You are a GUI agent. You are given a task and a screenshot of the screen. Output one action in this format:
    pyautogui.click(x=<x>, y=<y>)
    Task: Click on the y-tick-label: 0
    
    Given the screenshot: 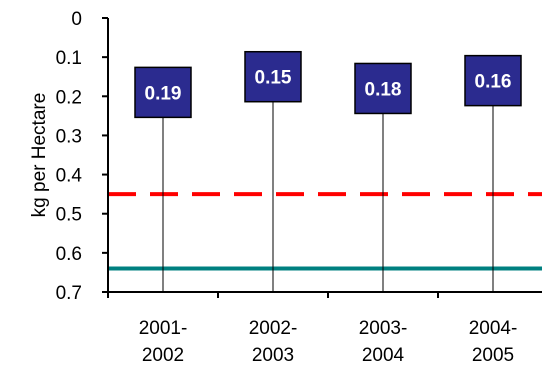 What is the action you would take?
    pyautogui.click(x=76, y=19)
    